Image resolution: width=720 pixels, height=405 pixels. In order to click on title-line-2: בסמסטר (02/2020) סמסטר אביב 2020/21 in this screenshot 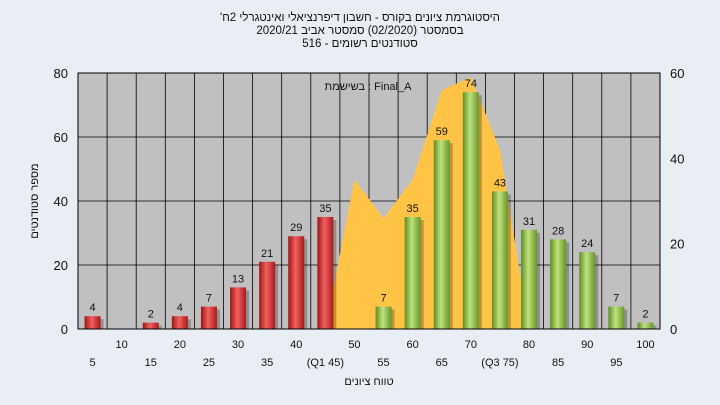, I will do `click(360, 31)`.